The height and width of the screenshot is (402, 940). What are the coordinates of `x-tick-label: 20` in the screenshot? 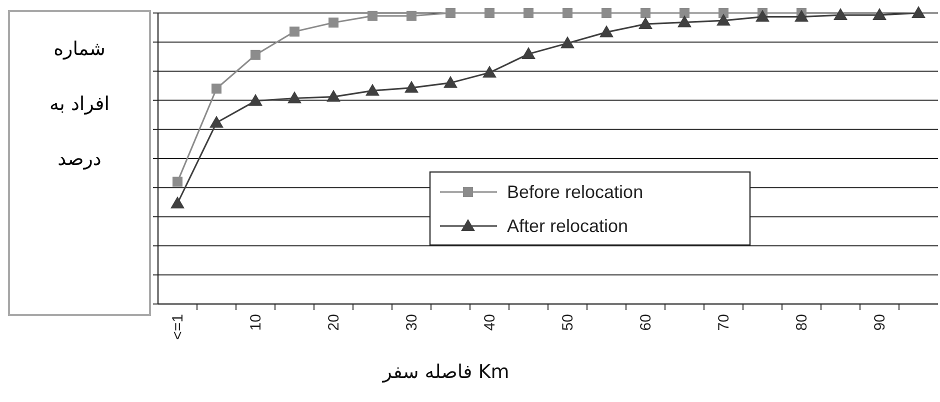 It's located at (334, 322).